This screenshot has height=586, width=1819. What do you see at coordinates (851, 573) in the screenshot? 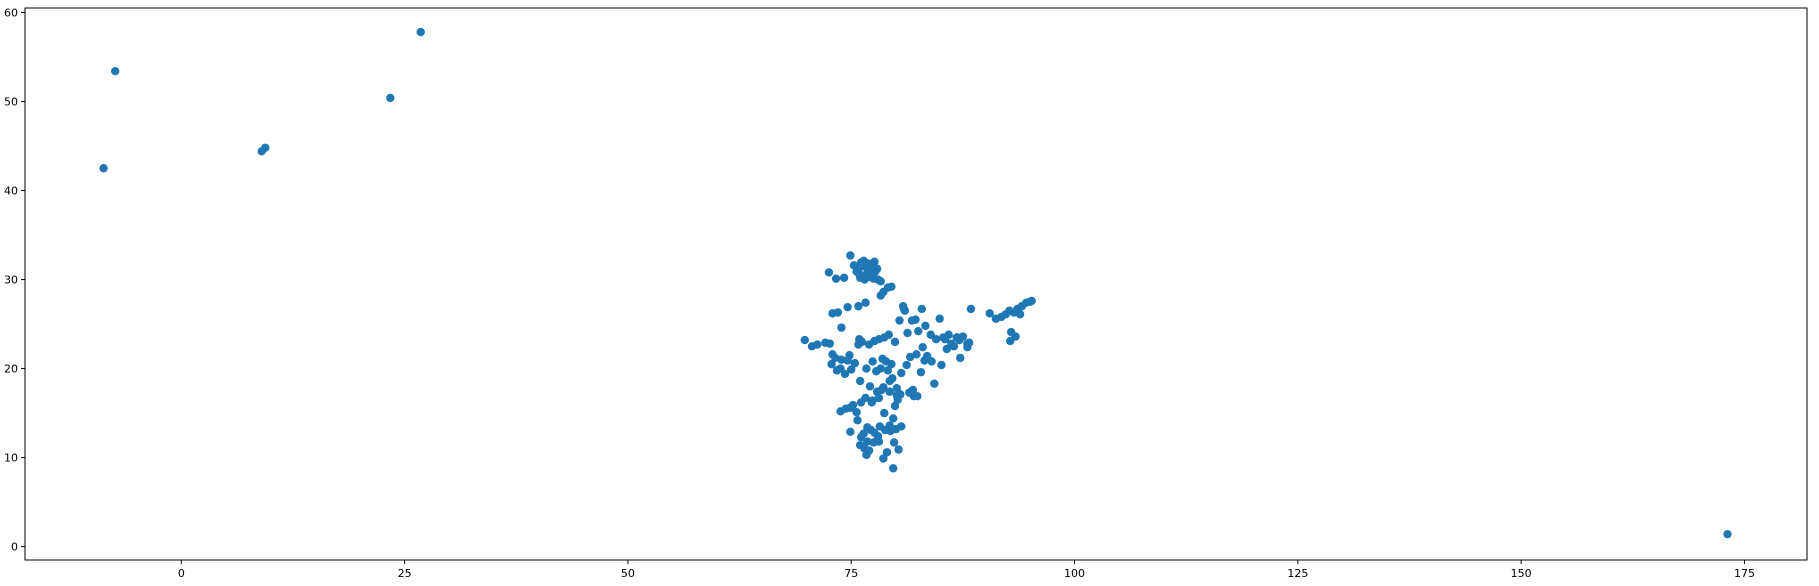
I see `x-tick-label: 75` at bounding box center [851, 573].